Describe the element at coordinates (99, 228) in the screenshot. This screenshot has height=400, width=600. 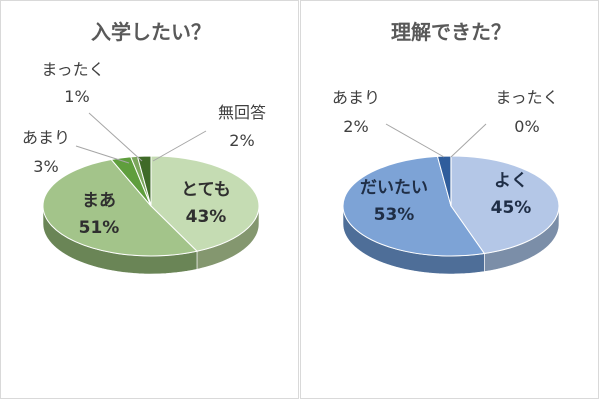
I see `slice-percent: 51%` at that location.